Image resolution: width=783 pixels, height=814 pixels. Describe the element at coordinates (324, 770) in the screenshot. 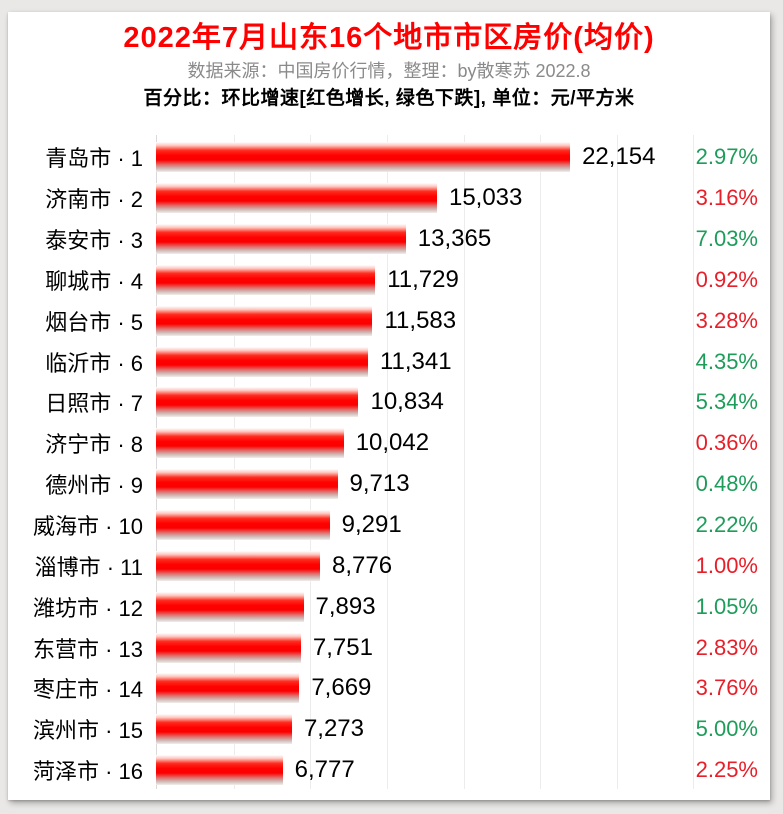

I see `price-value: 6,777` at that location.